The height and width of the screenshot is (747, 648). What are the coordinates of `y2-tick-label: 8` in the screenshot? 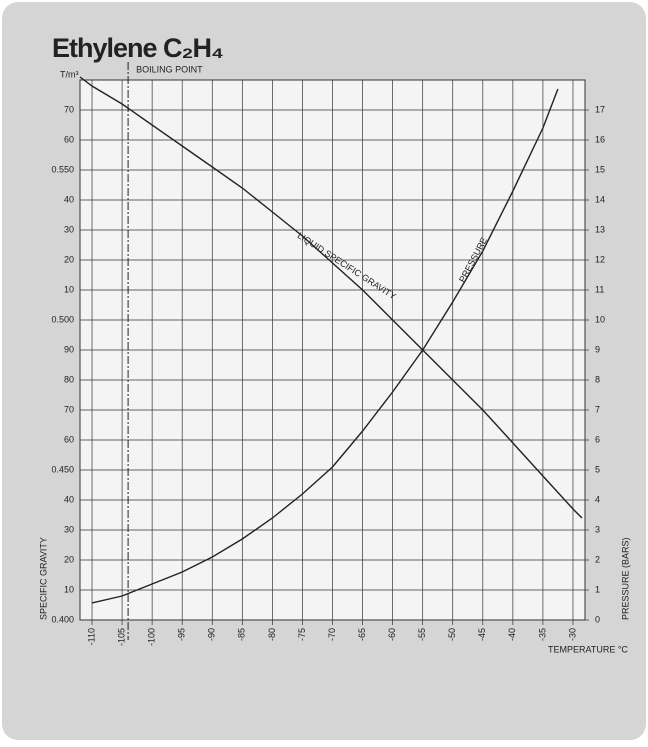 It's located at (597, 379).